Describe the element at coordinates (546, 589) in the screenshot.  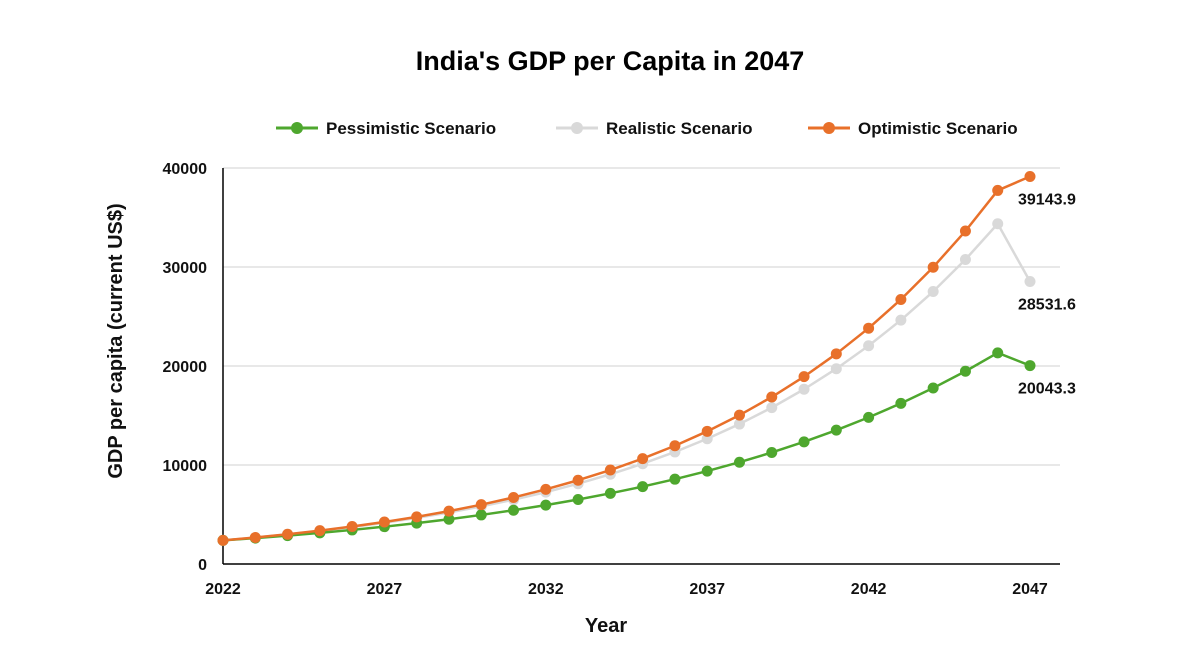
I see `x-tick-label: 2032` at that location.